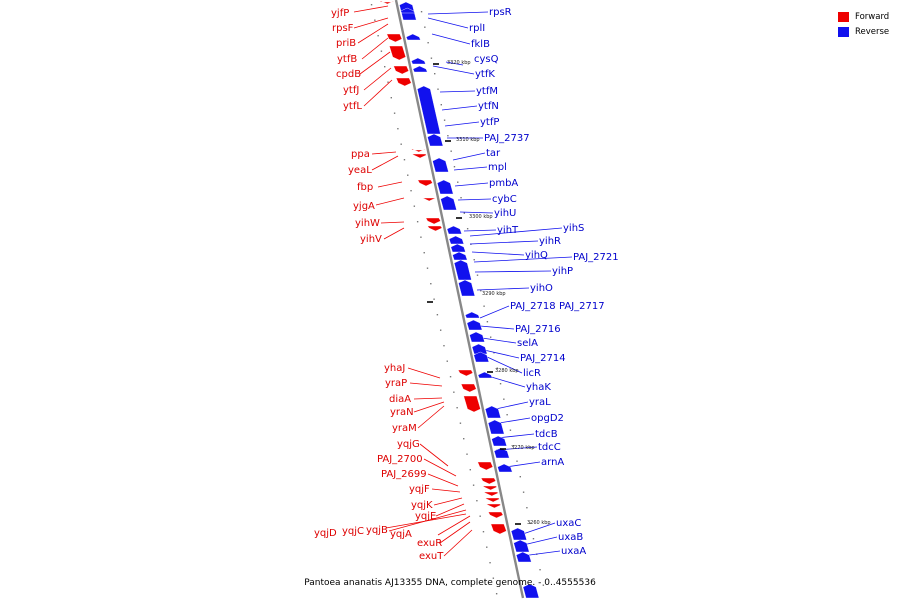  What do you see at coordinates (340, 13) in the screenshot?
I see `gene-label: yjfP` at bounding box center [340, 13].